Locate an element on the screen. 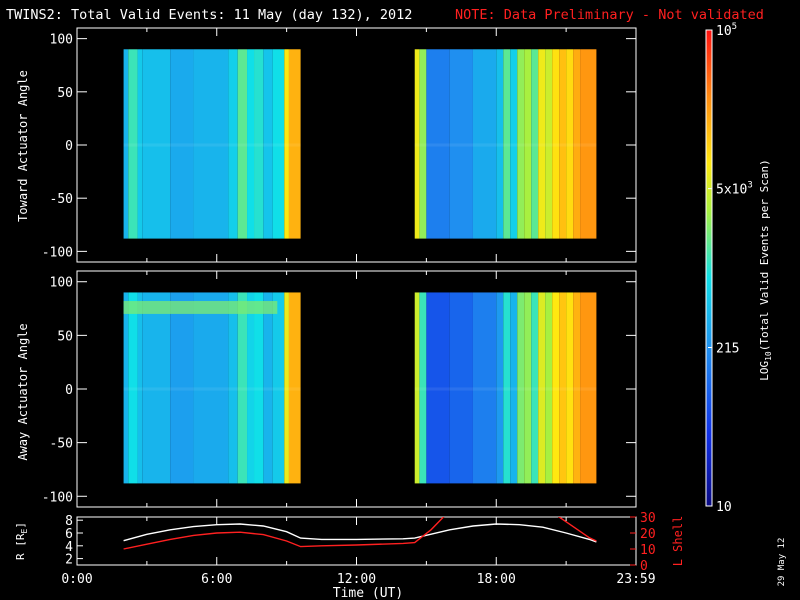 The image size is (800, 600). colorbar-tick-label: 215 is located at coordinates (727, 348).